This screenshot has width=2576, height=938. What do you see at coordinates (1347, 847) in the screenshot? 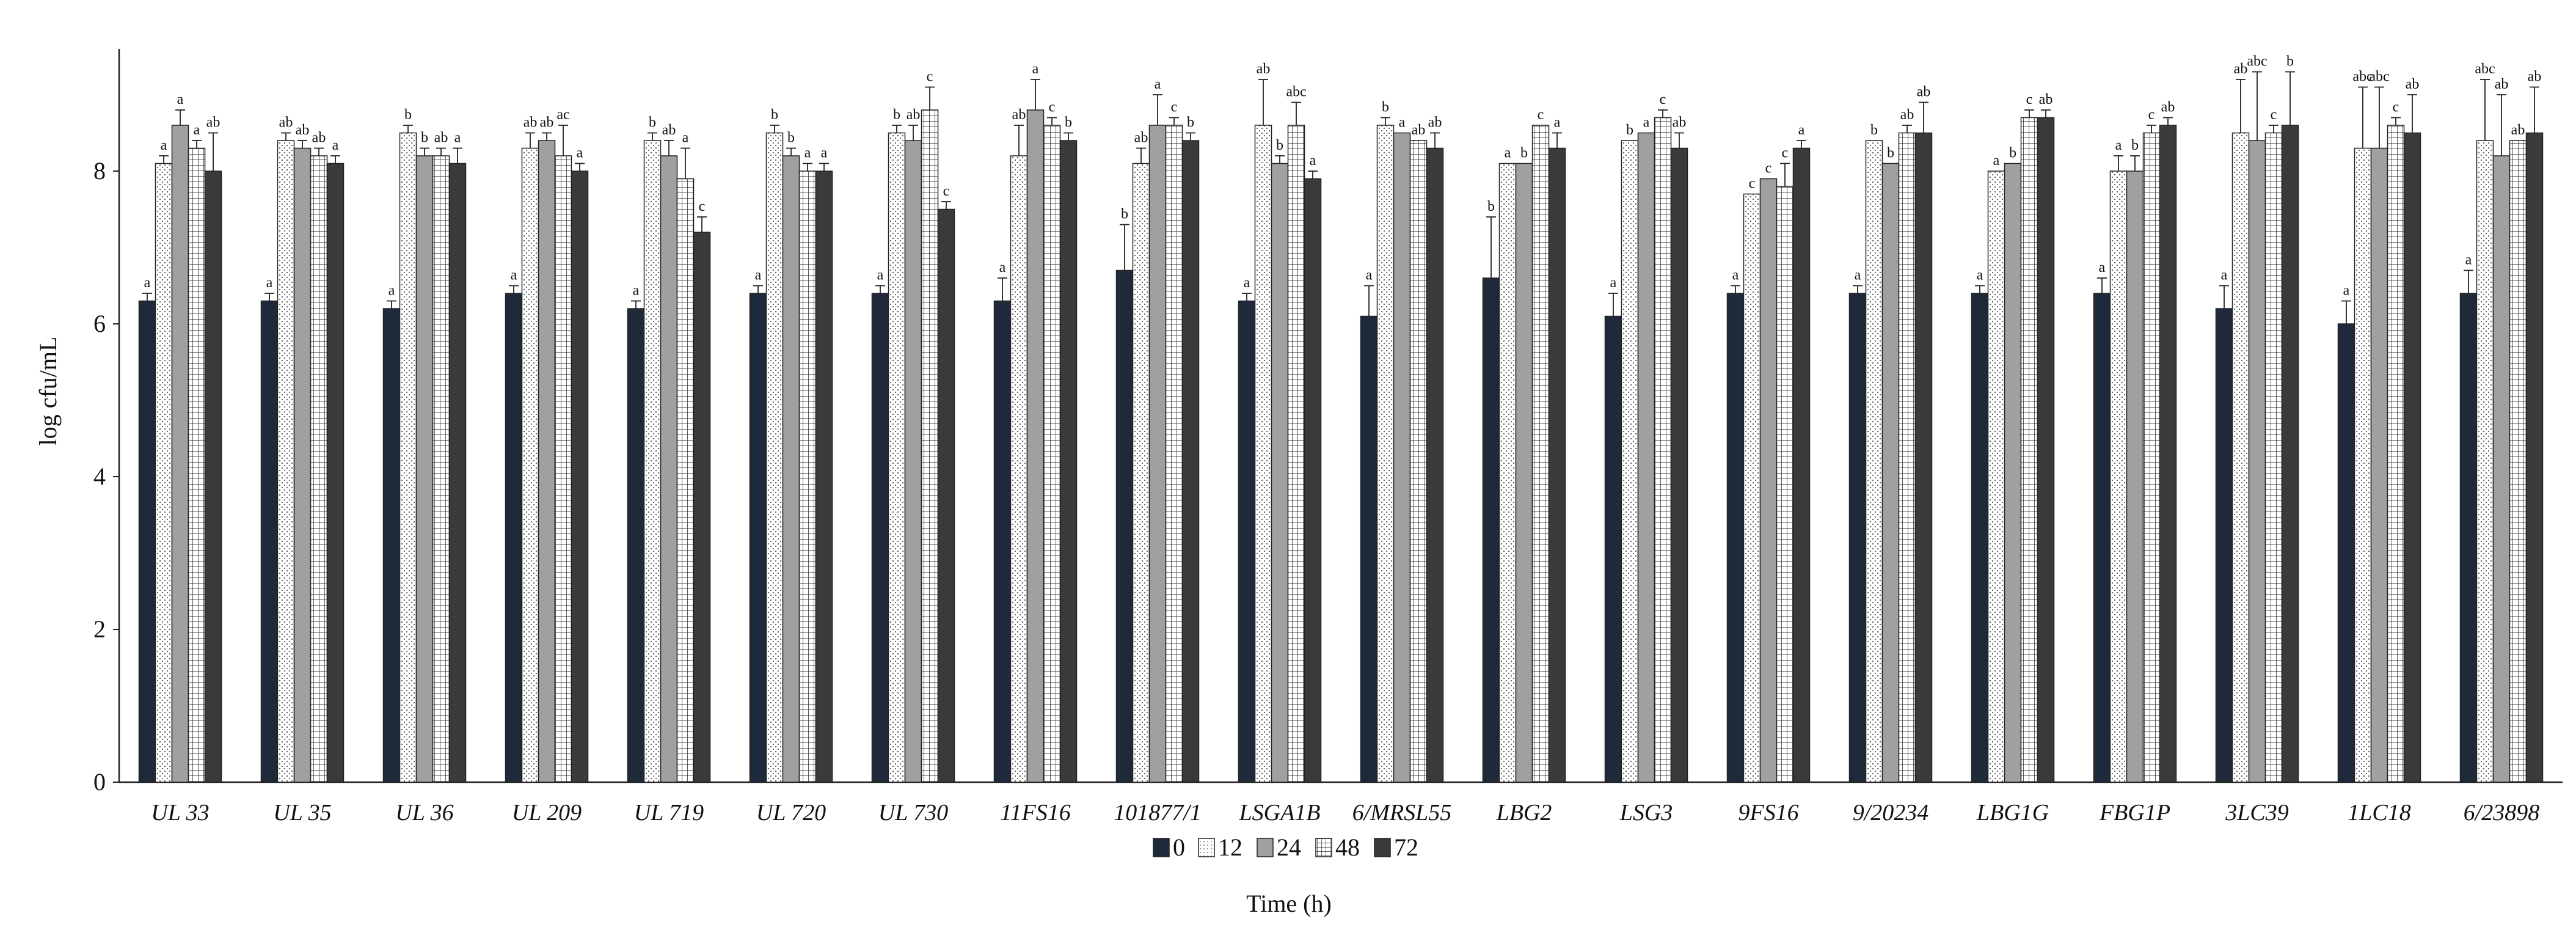
I see `legend-label: 48` at bounding box center [1347, 847].